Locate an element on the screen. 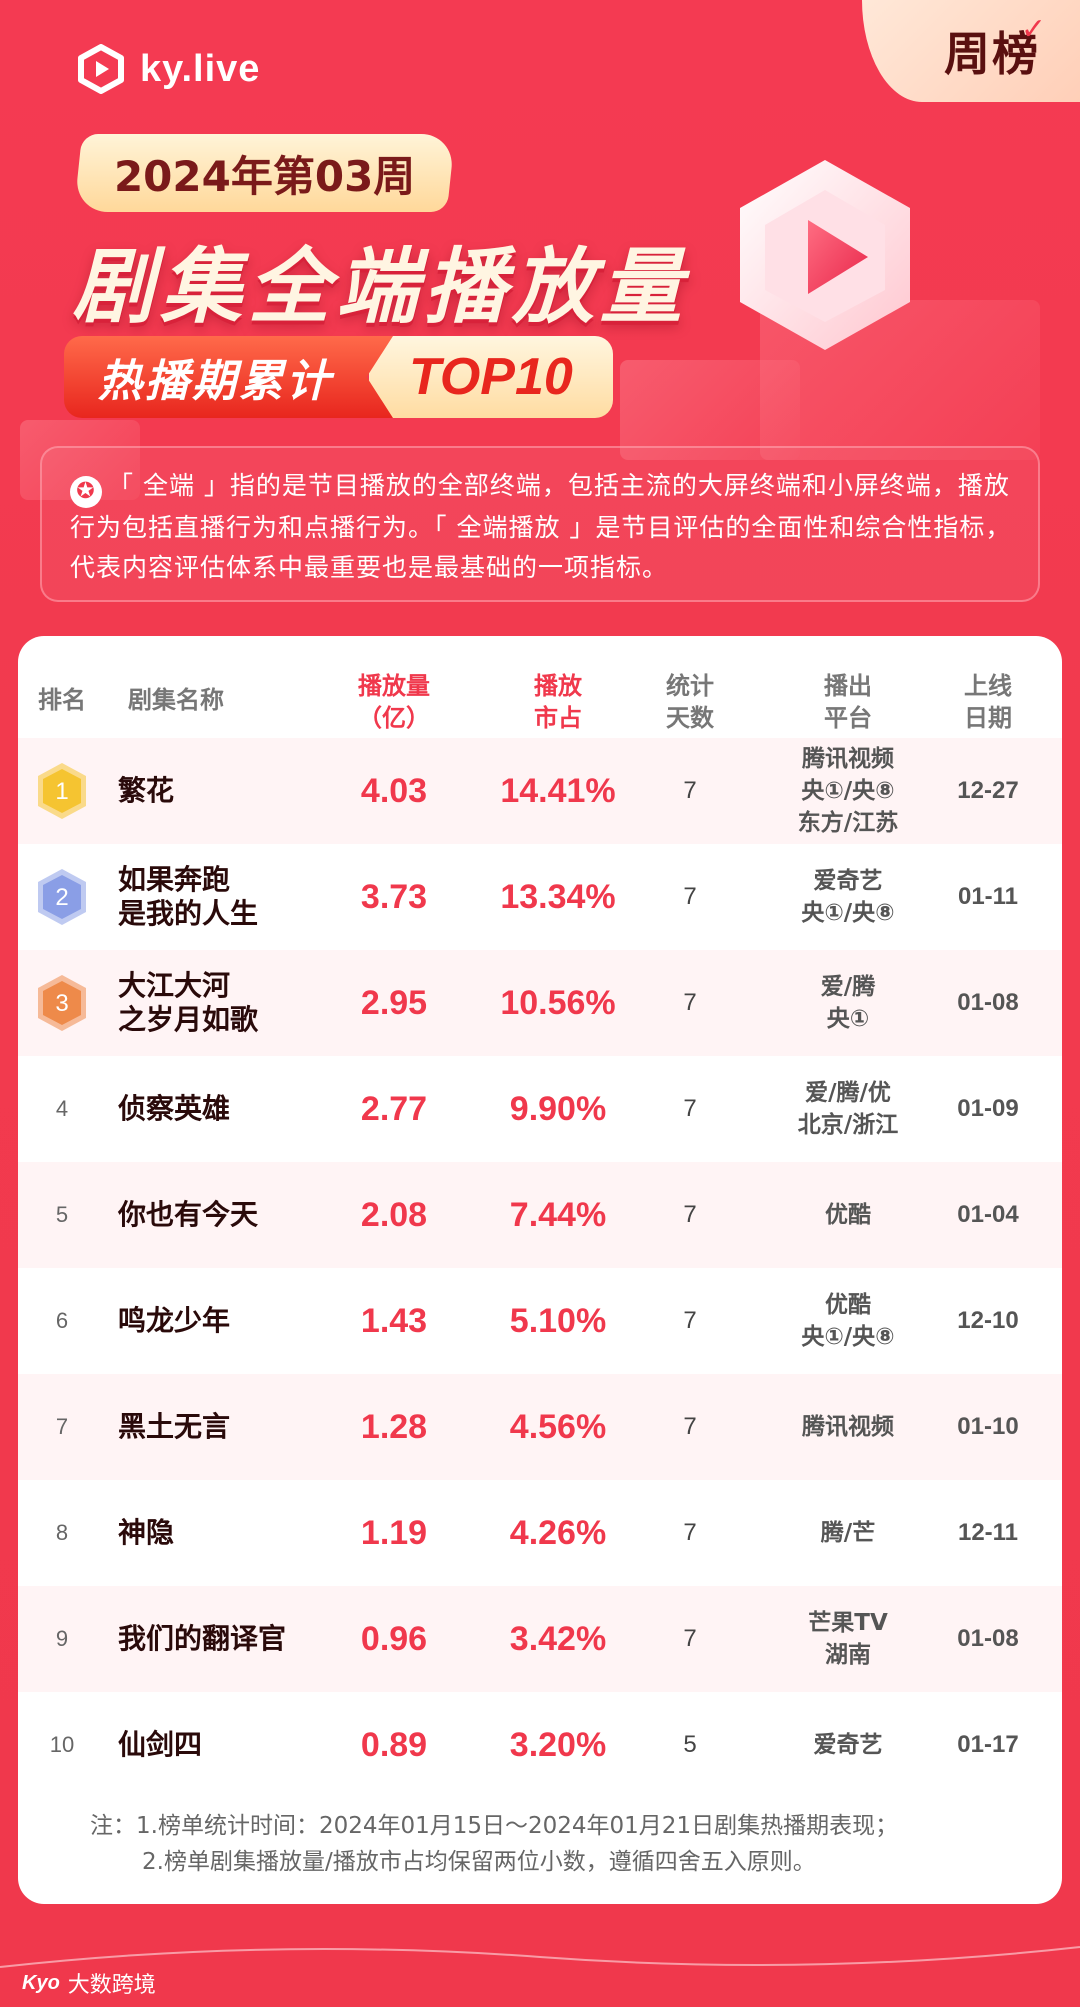 The image size is (1080, 2007). name-cell: 如果奔跑 是我的人生 is located at coordinates (233, 897).